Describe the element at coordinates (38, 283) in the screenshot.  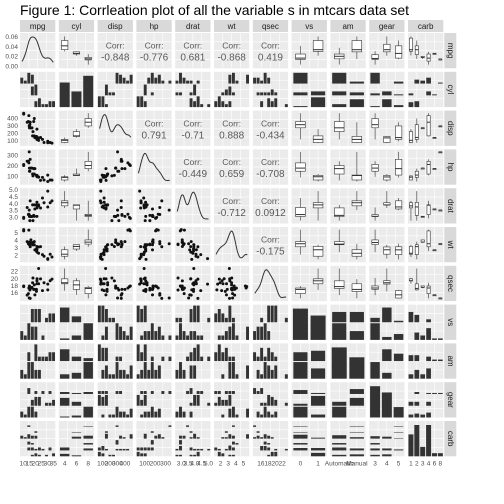
I see `panel-qsec-mpg` at that location.